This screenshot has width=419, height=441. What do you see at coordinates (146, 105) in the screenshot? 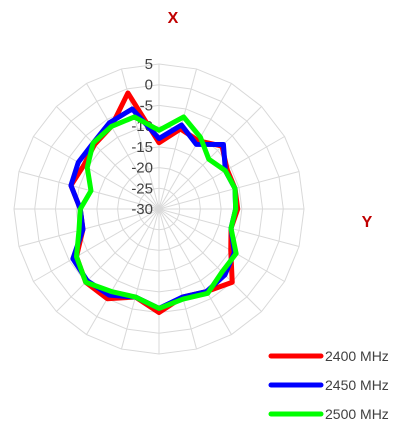
I see `tick-label-5: -5` at bounding box center [146, 105].